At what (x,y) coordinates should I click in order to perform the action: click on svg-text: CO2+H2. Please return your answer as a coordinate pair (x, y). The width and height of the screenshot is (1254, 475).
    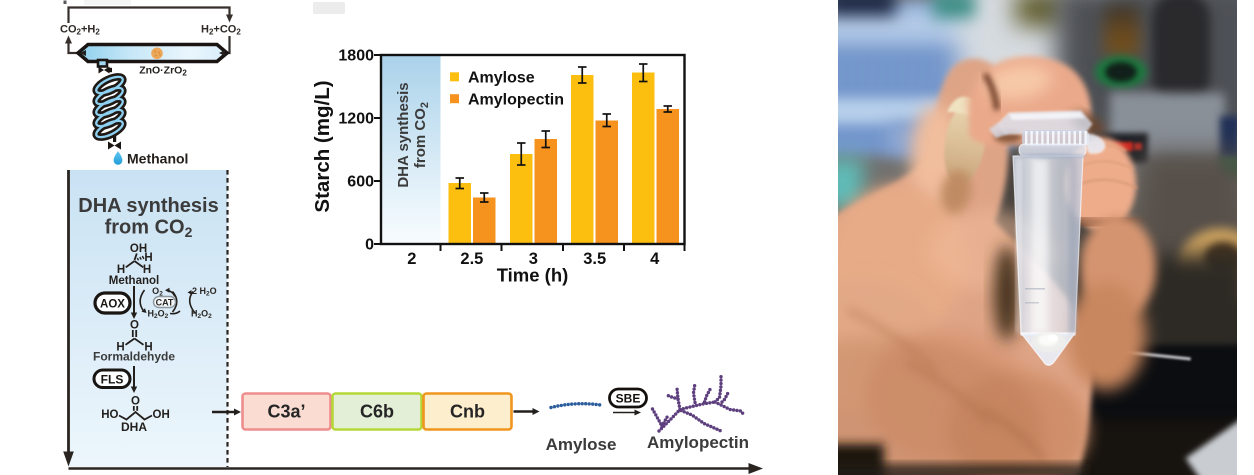
    Looking at the image, I should click on (80, 30).